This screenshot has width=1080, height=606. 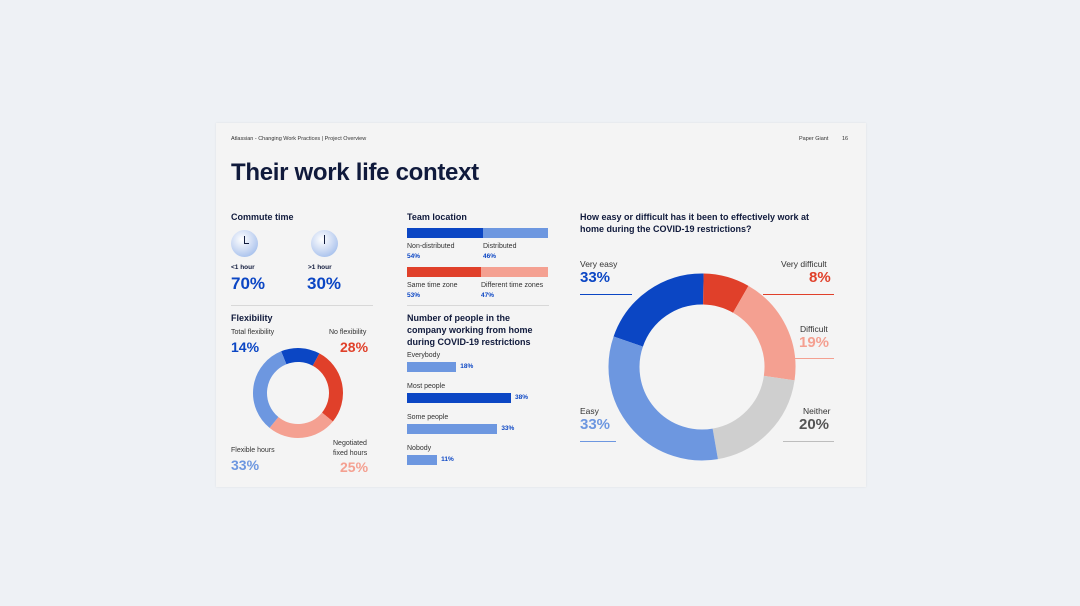 I want to click on value-non-distributed: 54%, so click(x=414, y=256).